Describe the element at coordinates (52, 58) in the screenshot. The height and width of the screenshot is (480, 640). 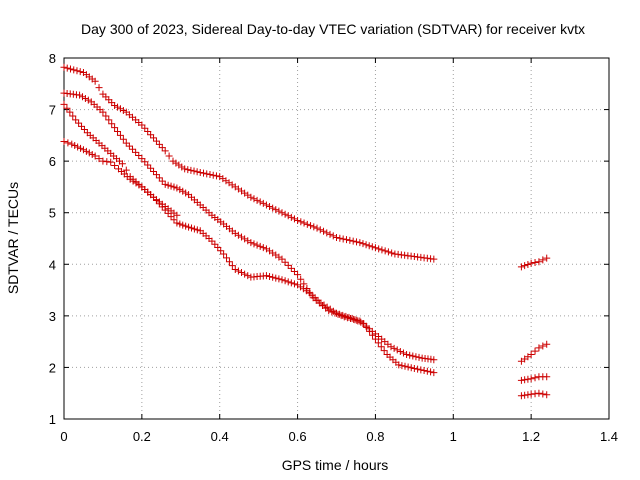
I see `y-tick-label: 8` at that location.